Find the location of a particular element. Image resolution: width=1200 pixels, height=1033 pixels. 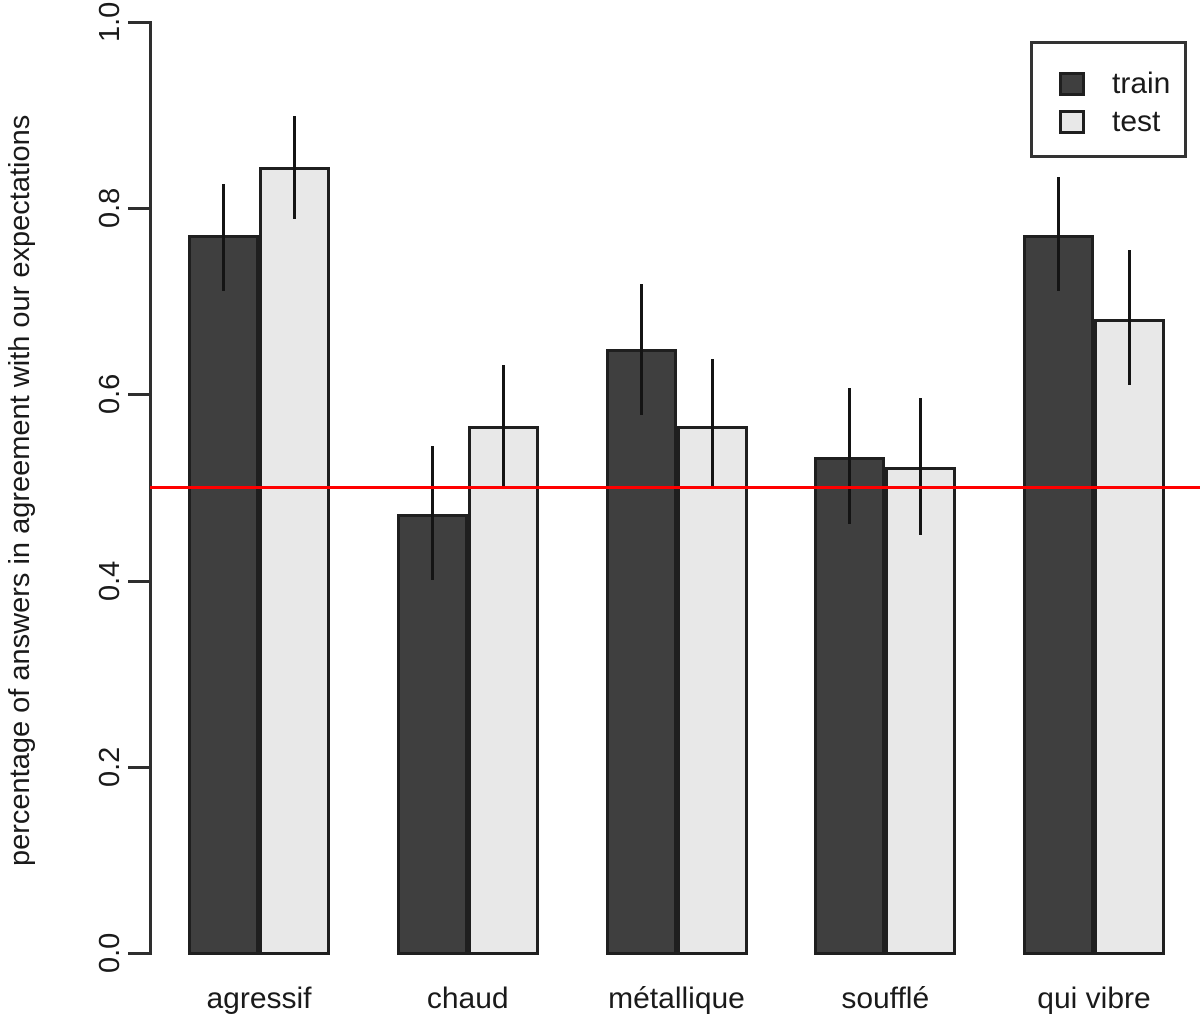

legend-label-test: test is located at coordinates (1136, 121).